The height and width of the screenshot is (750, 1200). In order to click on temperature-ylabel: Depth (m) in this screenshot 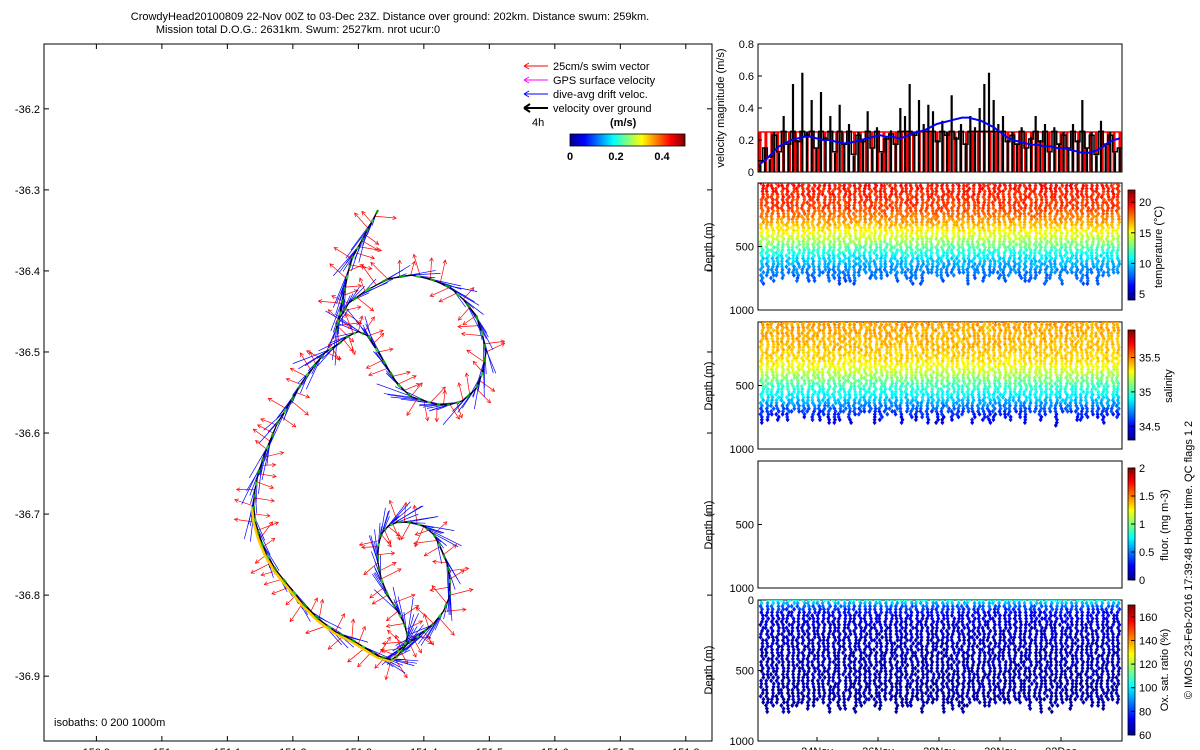, I will do `click(709, 247)`.